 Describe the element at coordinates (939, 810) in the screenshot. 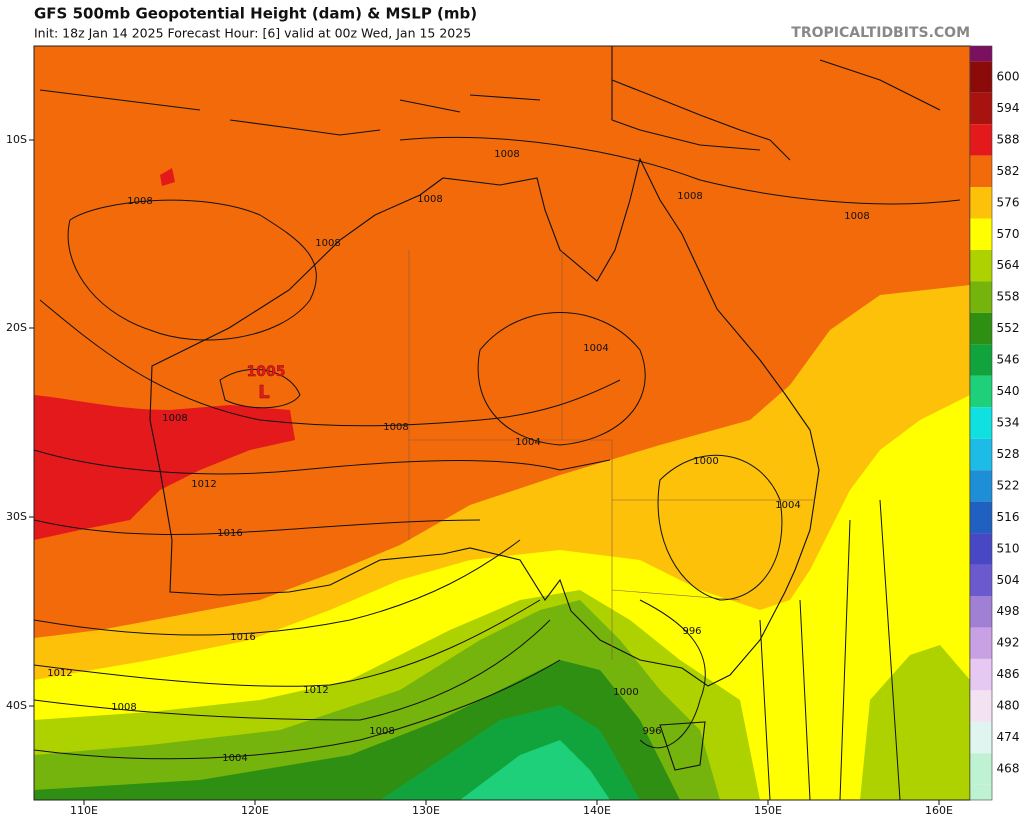

I see `lon-label: 160E` at that location.